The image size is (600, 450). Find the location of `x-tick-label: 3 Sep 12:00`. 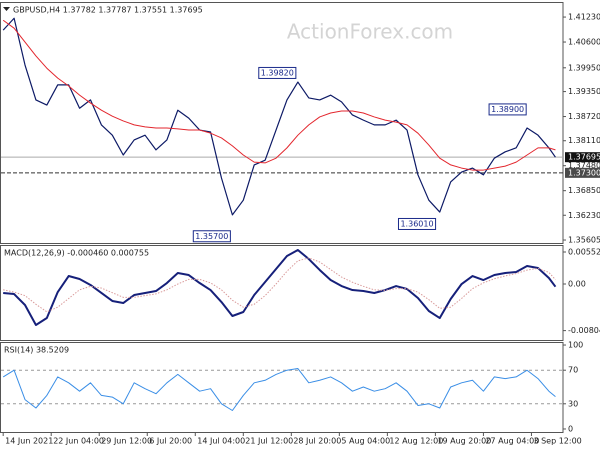

x-tick-label: 3 Sep 12:00 is located at coordinates (557, 441).